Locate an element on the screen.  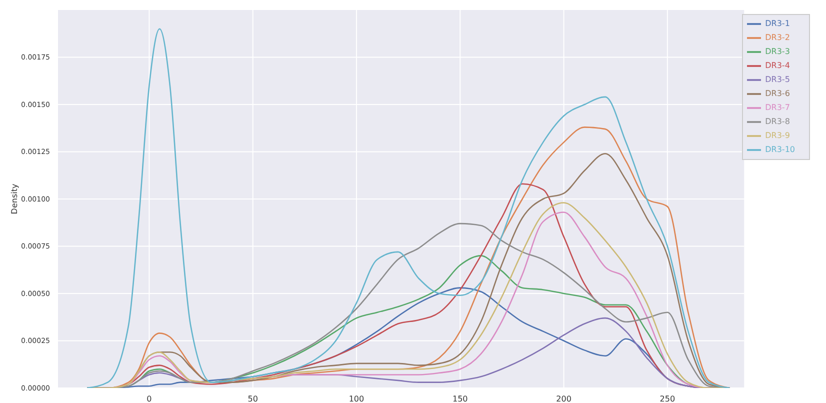
x-tick-label: 100 is located at coordinates (356, 398).